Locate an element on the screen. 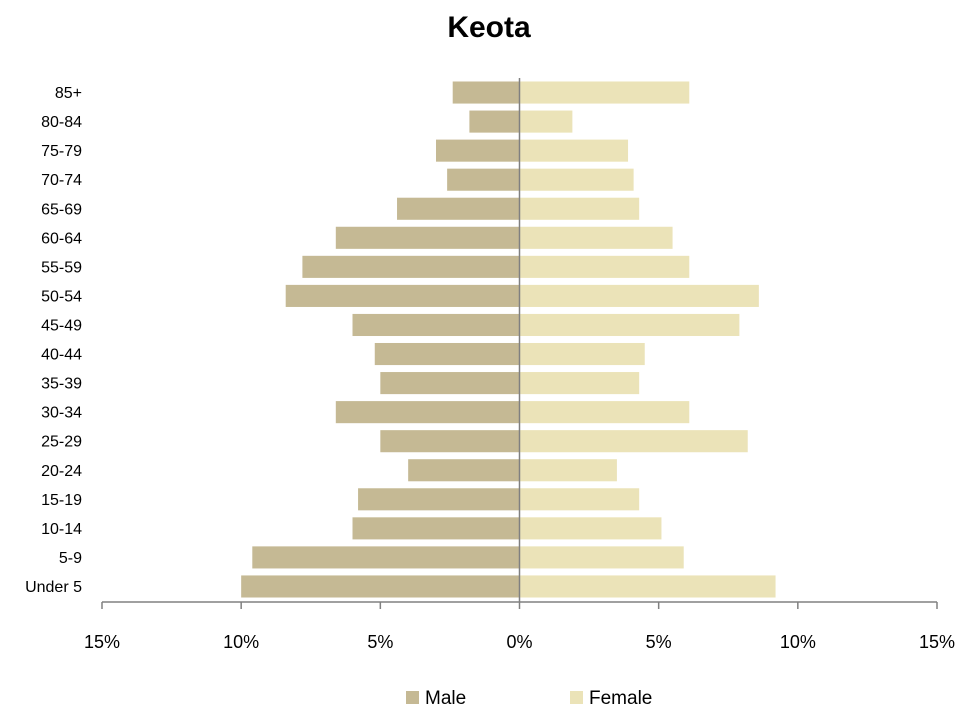 Image resolution: width=979 pixels, height=713 pixels. category-label: Under 5 is located at coordinates (53, 587).